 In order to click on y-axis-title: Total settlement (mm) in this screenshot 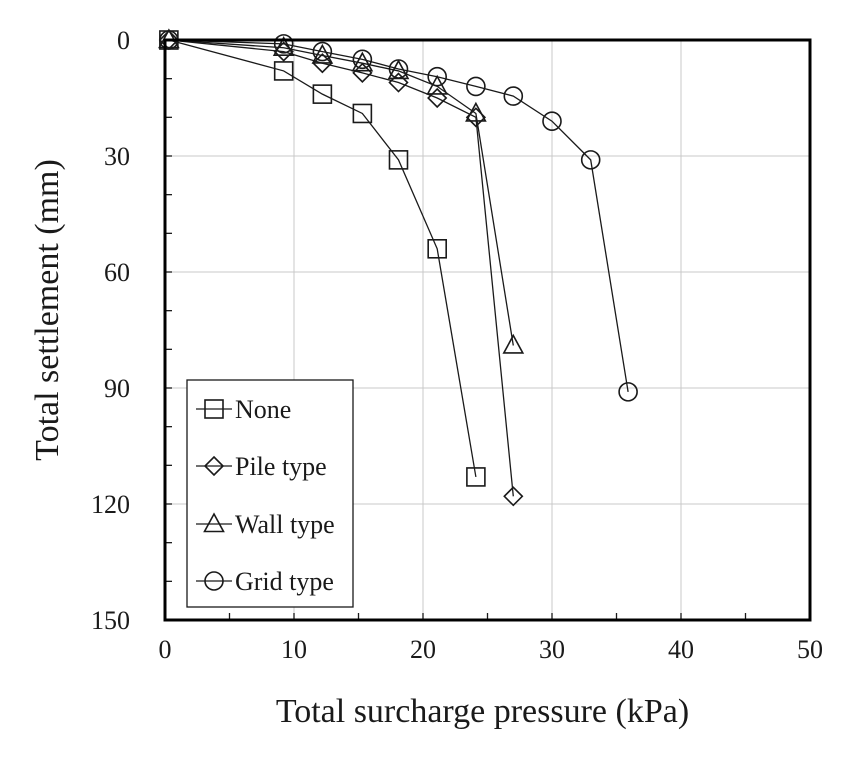, I will do `click(47, 310)`.